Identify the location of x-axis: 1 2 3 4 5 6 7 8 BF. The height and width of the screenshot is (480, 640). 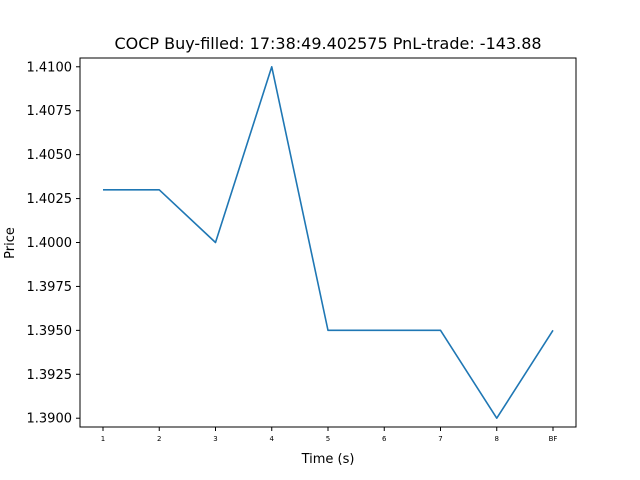
(329, 435).